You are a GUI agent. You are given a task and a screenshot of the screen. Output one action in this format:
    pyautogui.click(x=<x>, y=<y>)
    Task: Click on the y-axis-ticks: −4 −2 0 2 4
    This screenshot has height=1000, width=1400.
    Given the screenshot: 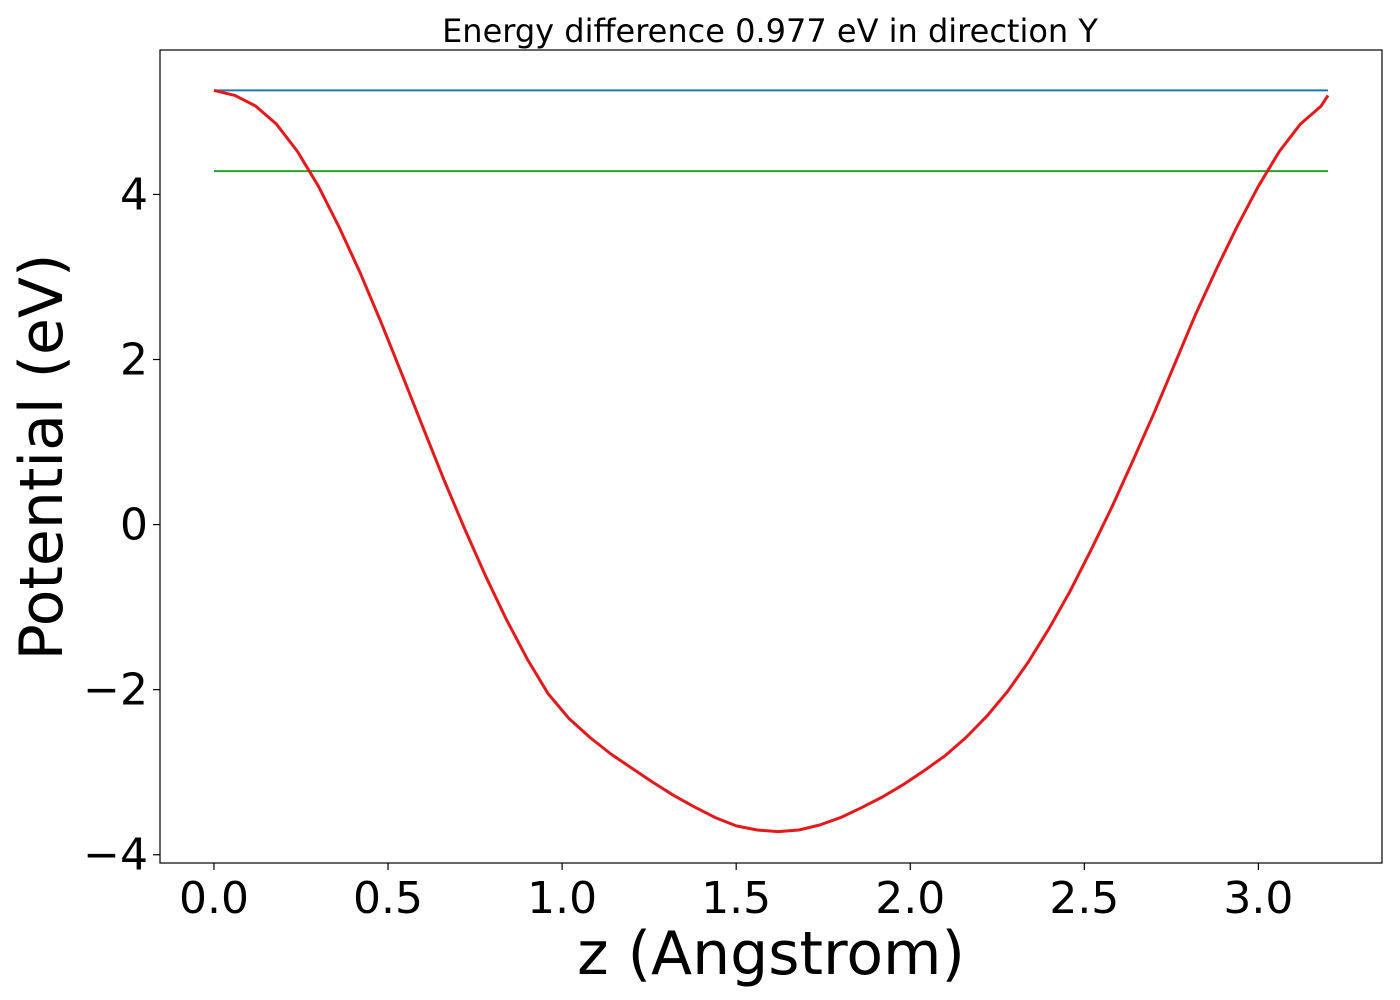 What is the action you would take?
    pyautogui.click(x=121, y=525)
    